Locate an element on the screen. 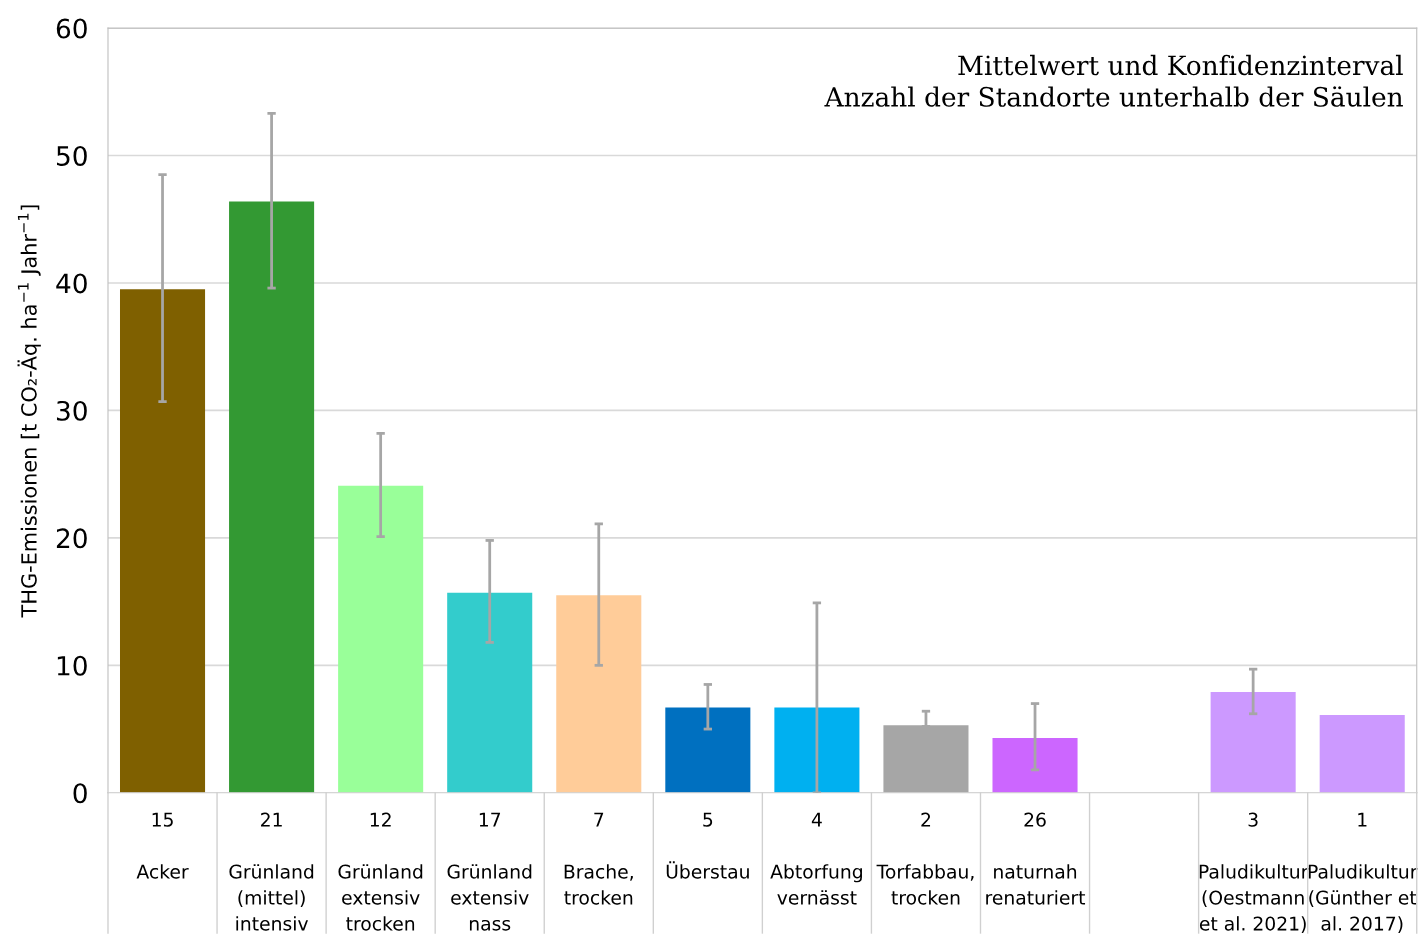 The height and width of the screenshot is (936, 1421). category-label: 12 Grünland extensiv trocken is located at coordinates (380, 871).